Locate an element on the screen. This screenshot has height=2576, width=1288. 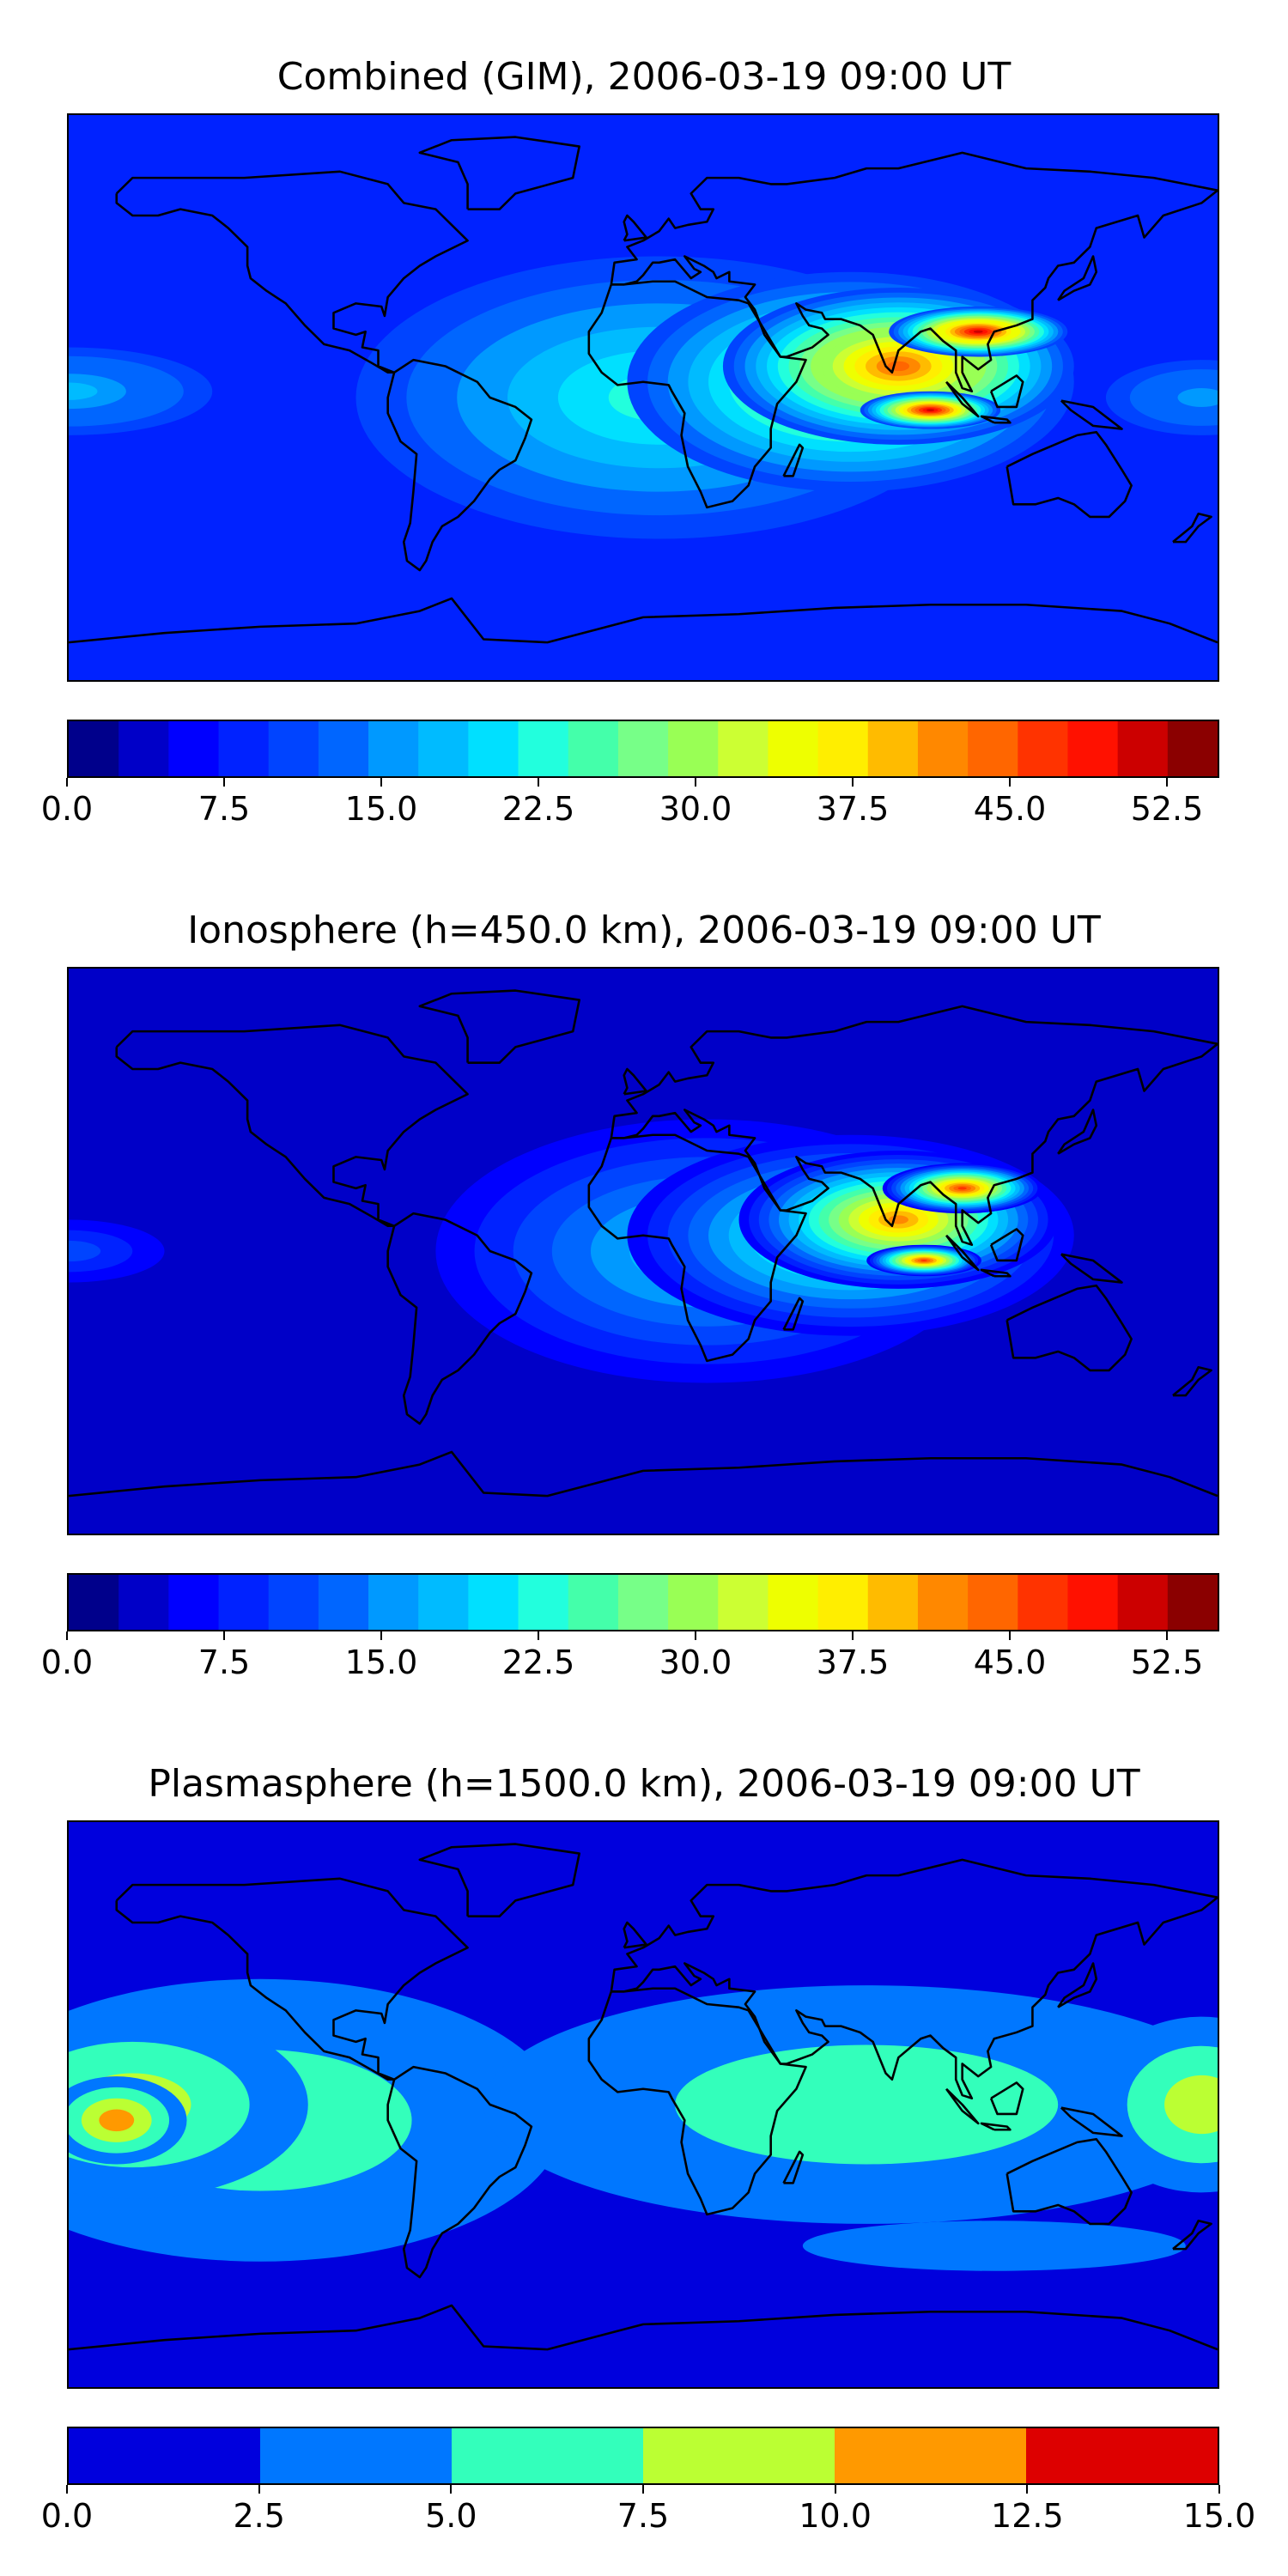
colorbar-combined is located at coordinates (643, 749).